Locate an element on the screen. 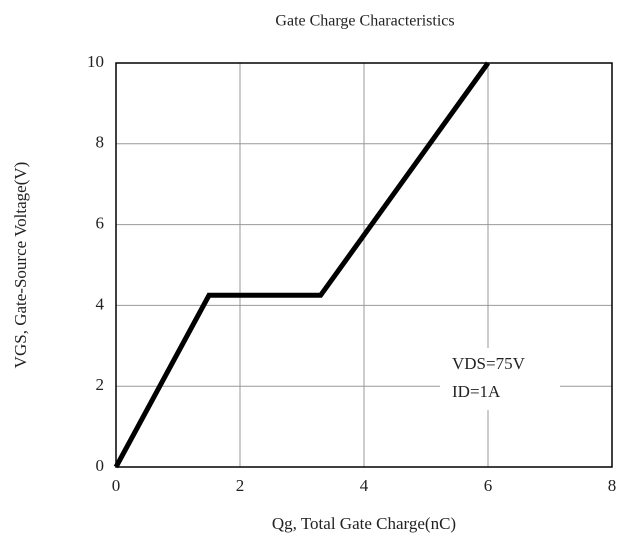 Image resolution: width=631 pixels, height=547 pixels. x-tick-label: 2 is located at coordinates (240, 485).